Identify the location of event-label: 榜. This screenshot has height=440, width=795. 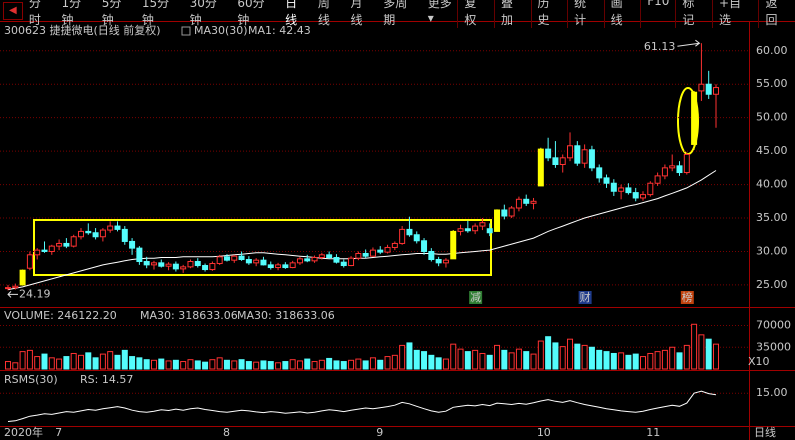
(687, 297).